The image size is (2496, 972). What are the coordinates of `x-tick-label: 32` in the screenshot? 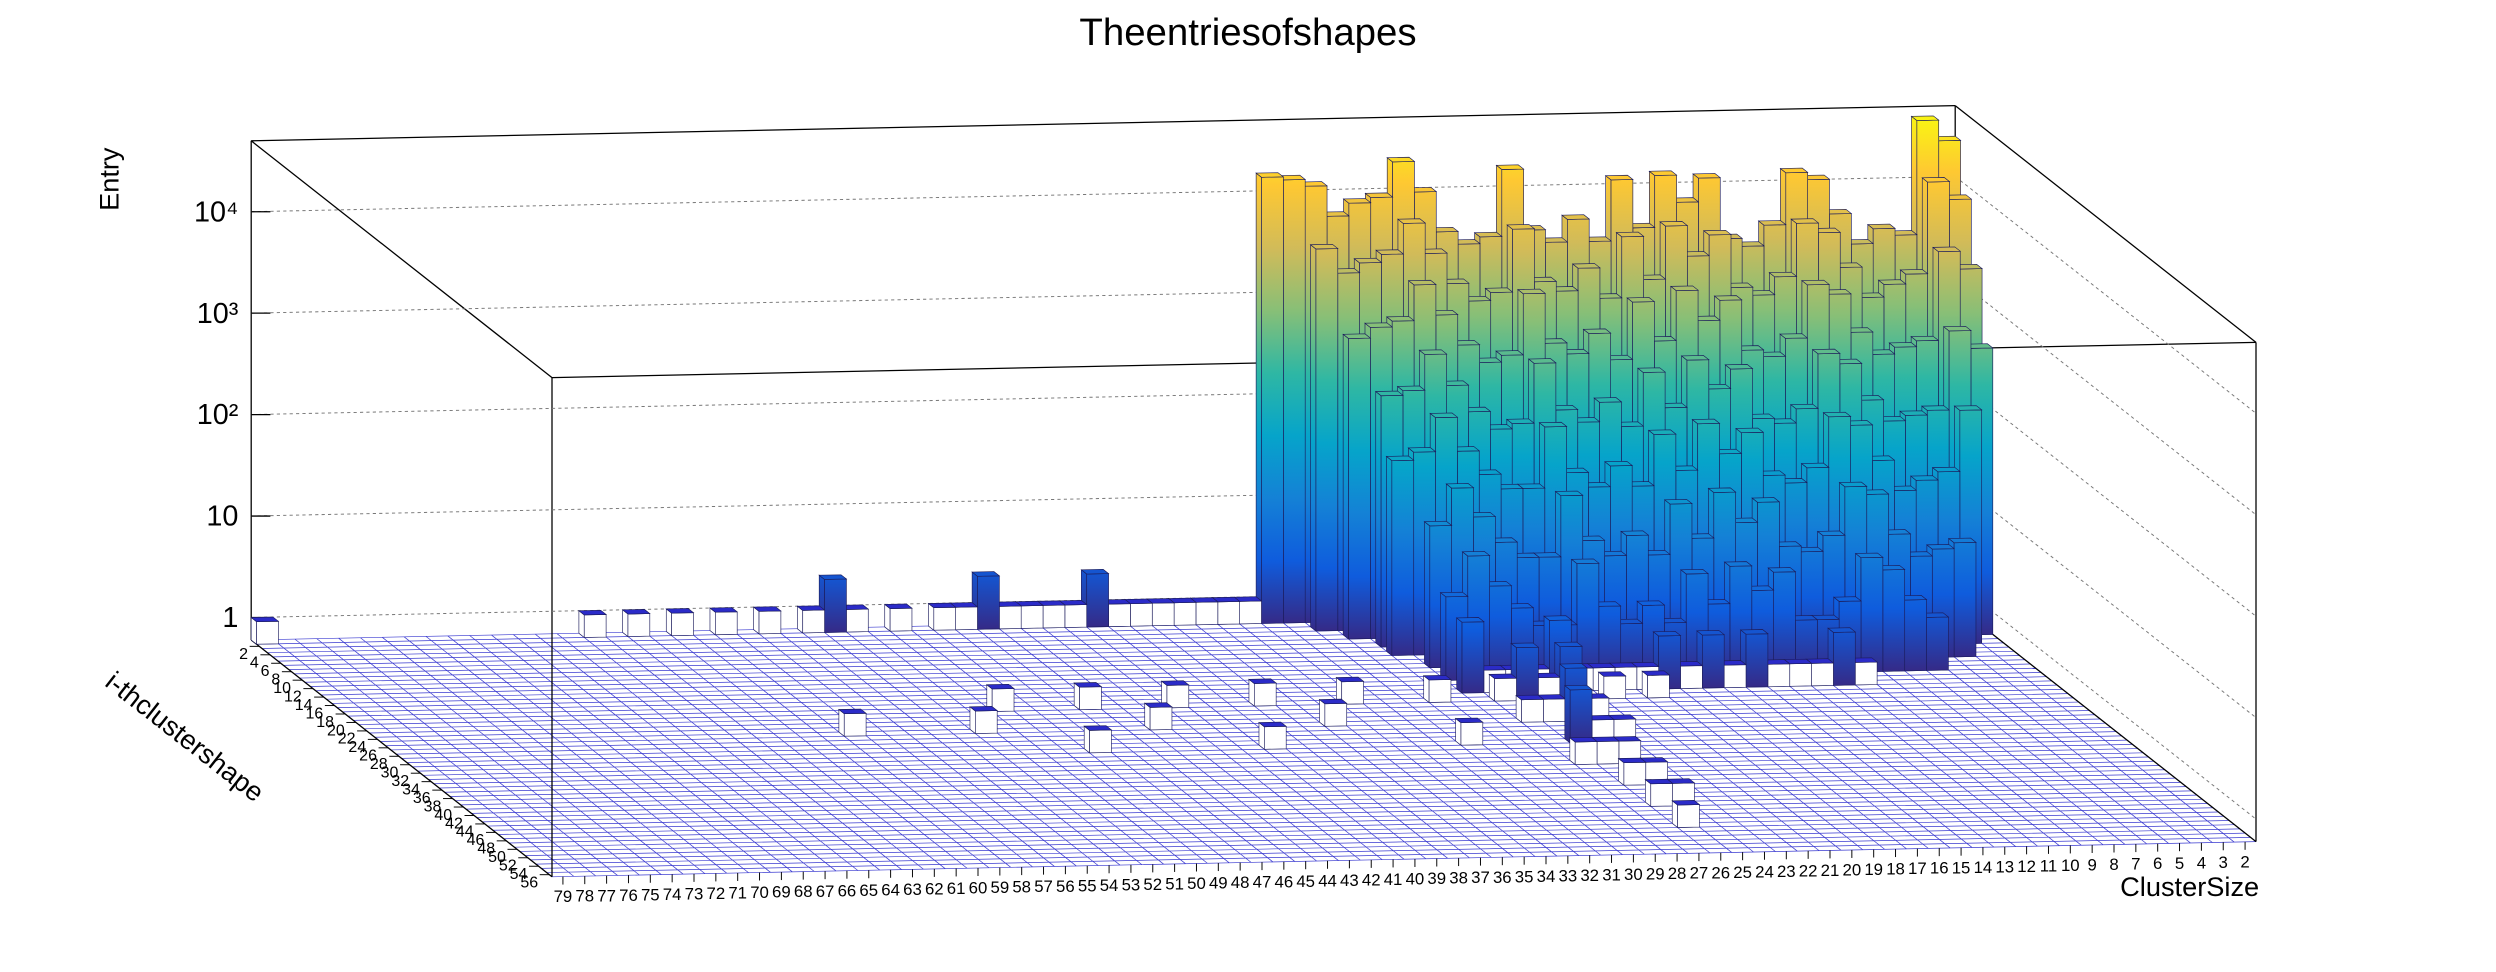 It's located at (1589, 875).